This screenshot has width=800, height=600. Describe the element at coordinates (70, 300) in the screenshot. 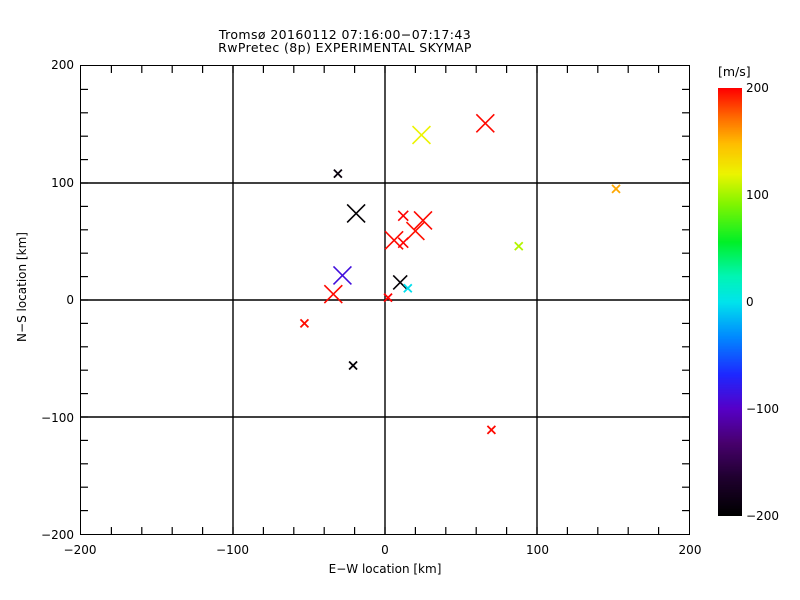

I see `y-tick-label: 0` at that location.